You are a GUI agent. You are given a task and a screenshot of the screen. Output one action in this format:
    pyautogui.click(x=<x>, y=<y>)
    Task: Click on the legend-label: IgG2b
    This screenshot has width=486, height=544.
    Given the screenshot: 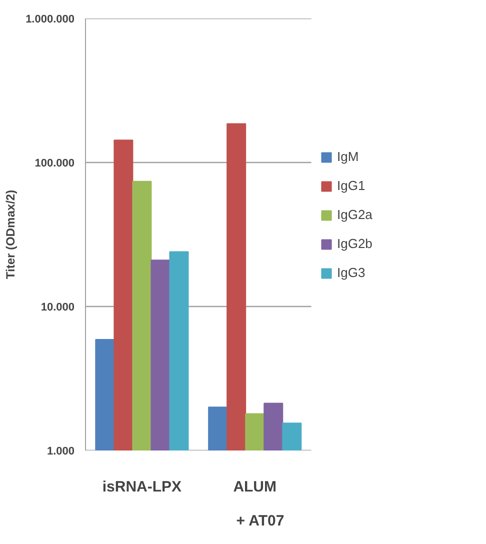 What is the action you would take?
    pyautogui.click(x=354, y=243)
    